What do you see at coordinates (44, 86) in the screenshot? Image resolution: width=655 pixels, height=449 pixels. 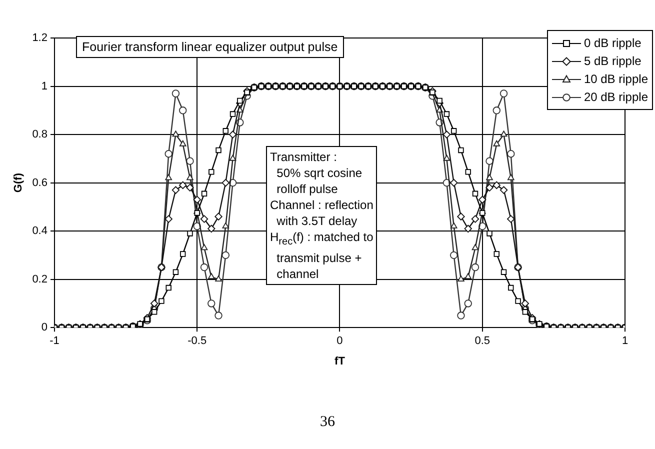 I see `y-tick-label: 1` at bounding box center [44, 86].